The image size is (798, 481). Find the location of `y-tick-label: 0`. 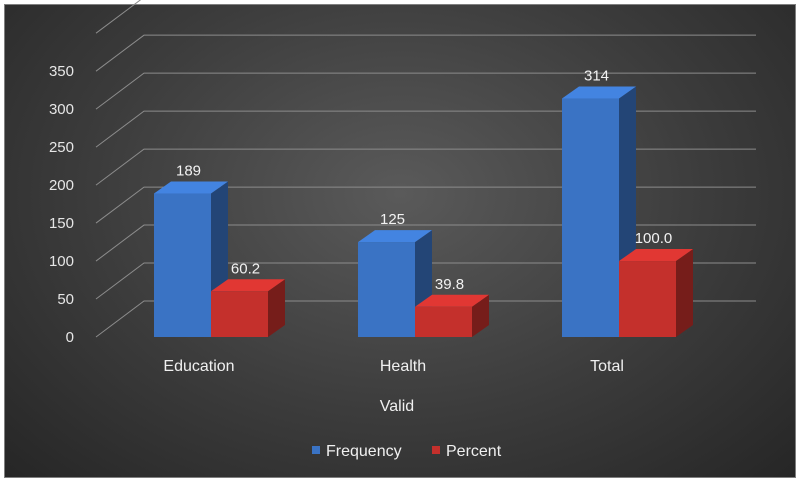

y-tick-label: 0 is located at coordinates (70, 337).